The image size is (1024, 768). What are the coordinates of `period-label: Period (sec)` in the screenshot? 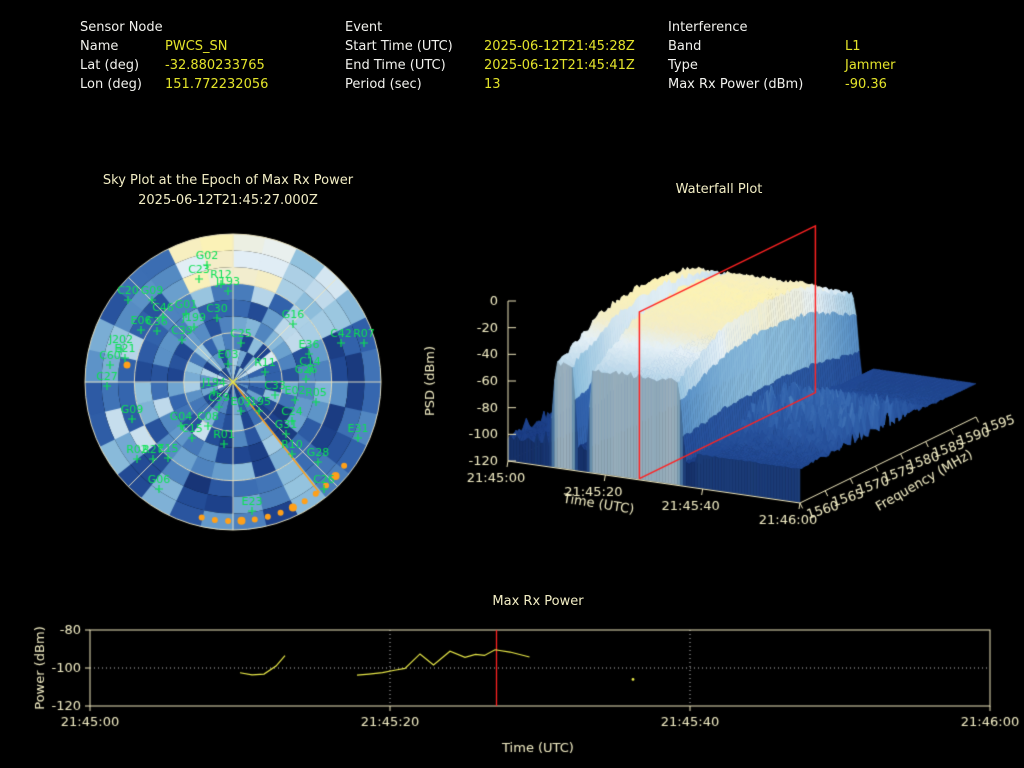 It's located at (383, 84).